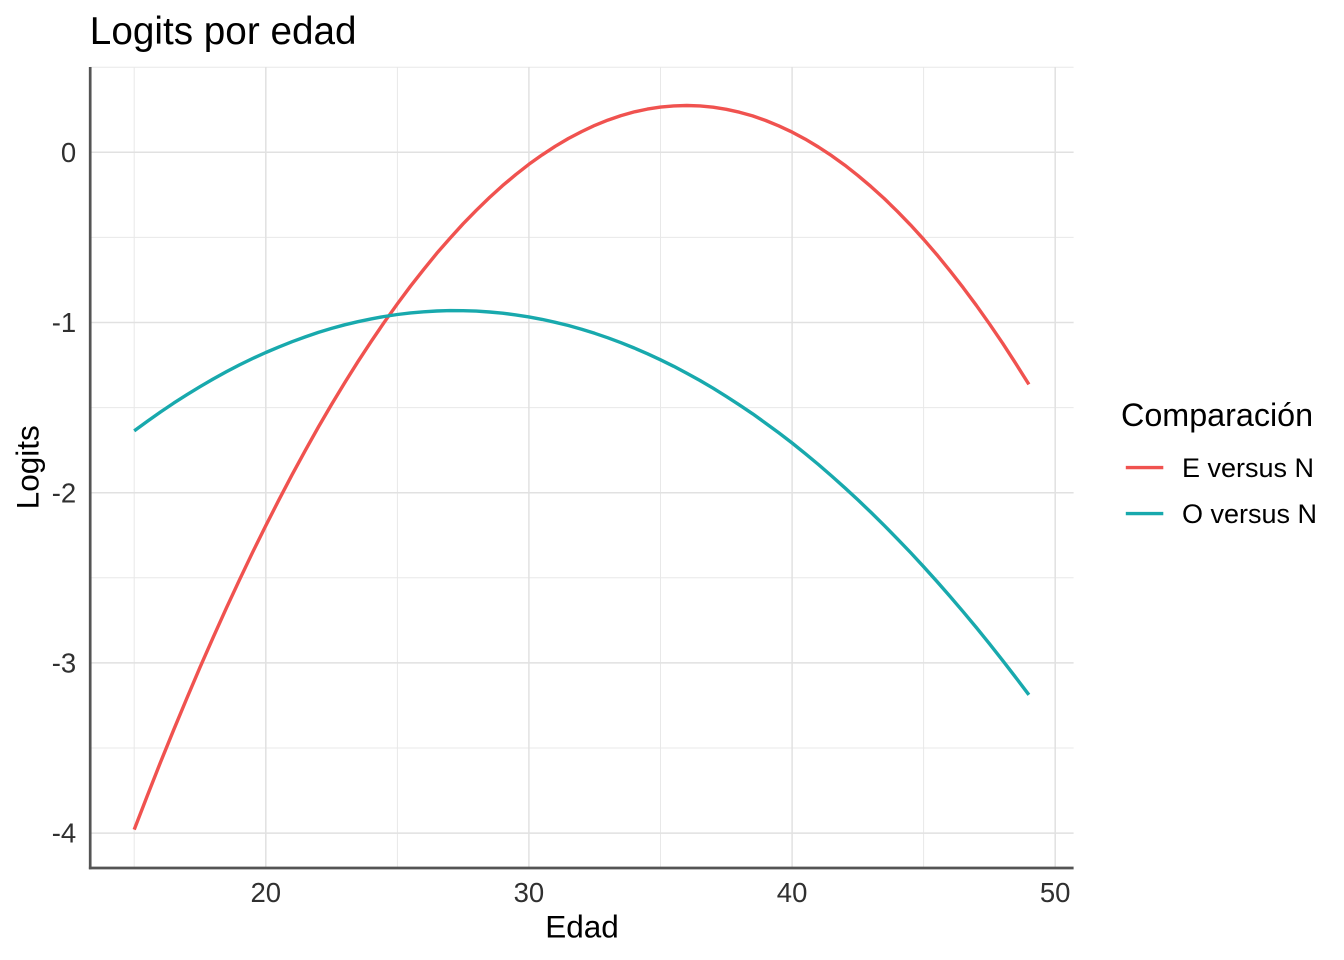 Image resolution: width=1344 pixels, height=960 pixels. Describe the element at coordinates (28, 467) in the screenshot. I see `svg-text: Logits` at that location.